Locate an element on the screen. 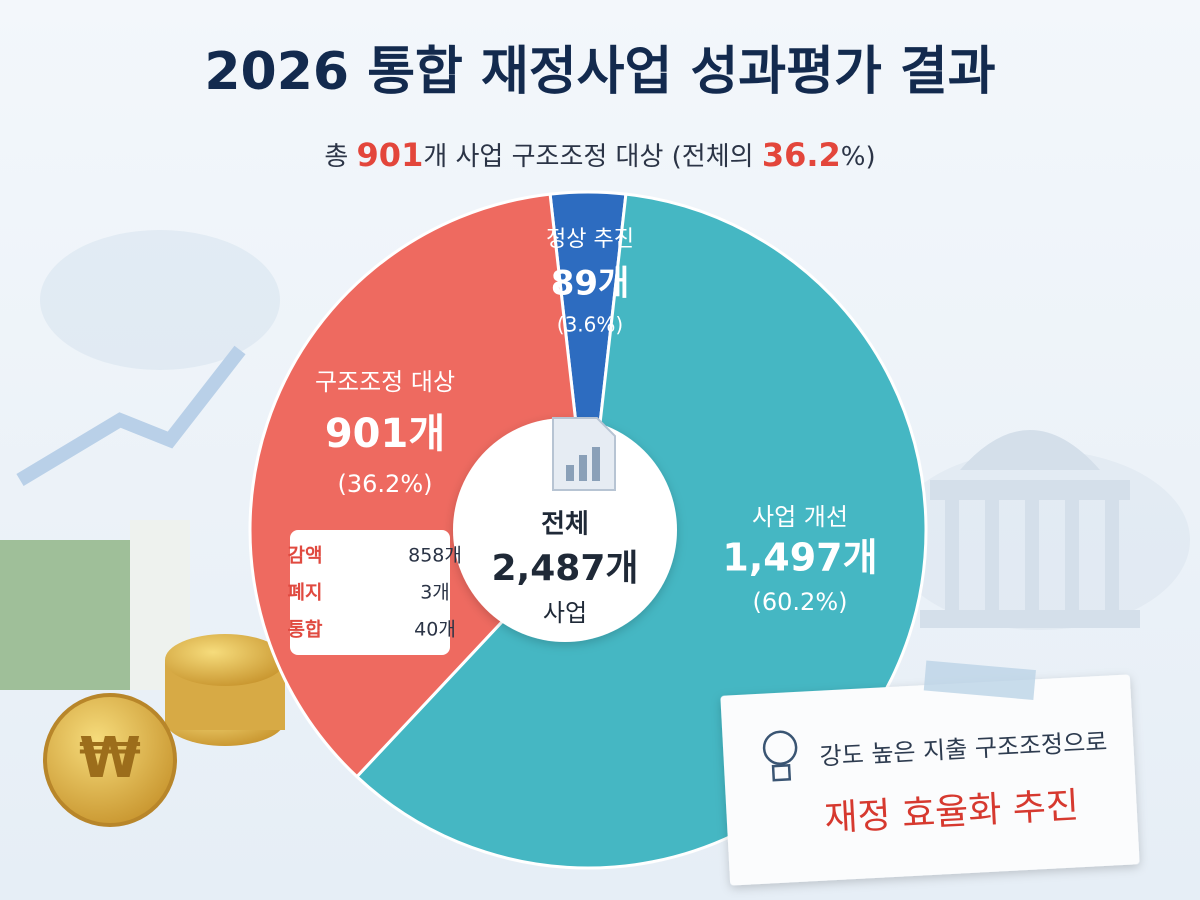 This screenshot has width=1200, height=900. center-circle is located at coordinates (565, 530).